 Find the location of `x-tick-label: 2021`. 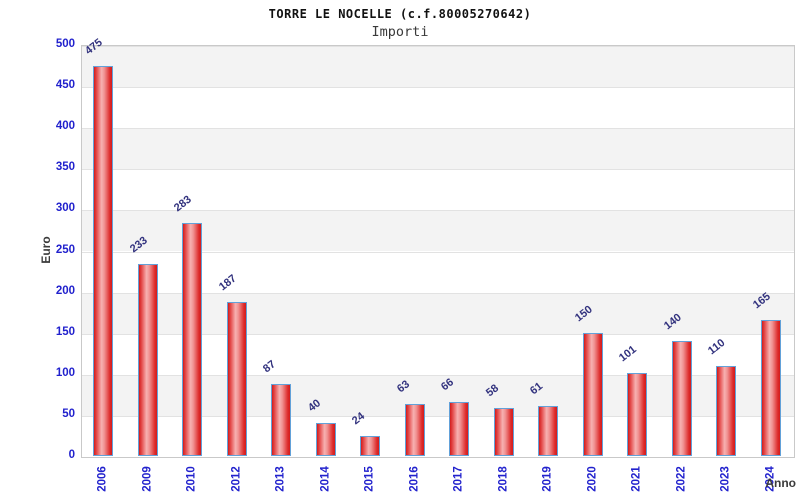

x-tick-label: 2021 is located at coordinates (636, 479).